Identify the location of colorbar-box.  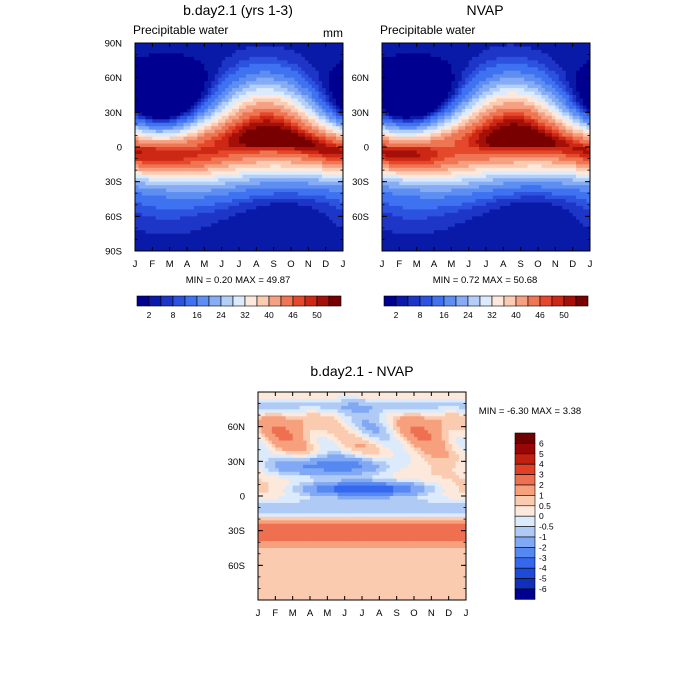
(203, 301).